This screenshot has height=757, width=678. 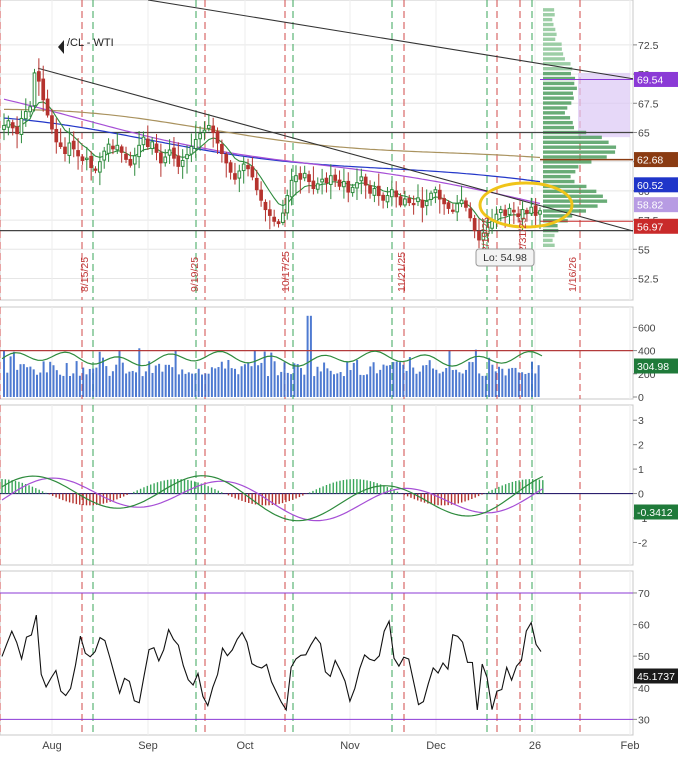 I want to click on macd-tick-label: 2, so click(x=641, y=446).